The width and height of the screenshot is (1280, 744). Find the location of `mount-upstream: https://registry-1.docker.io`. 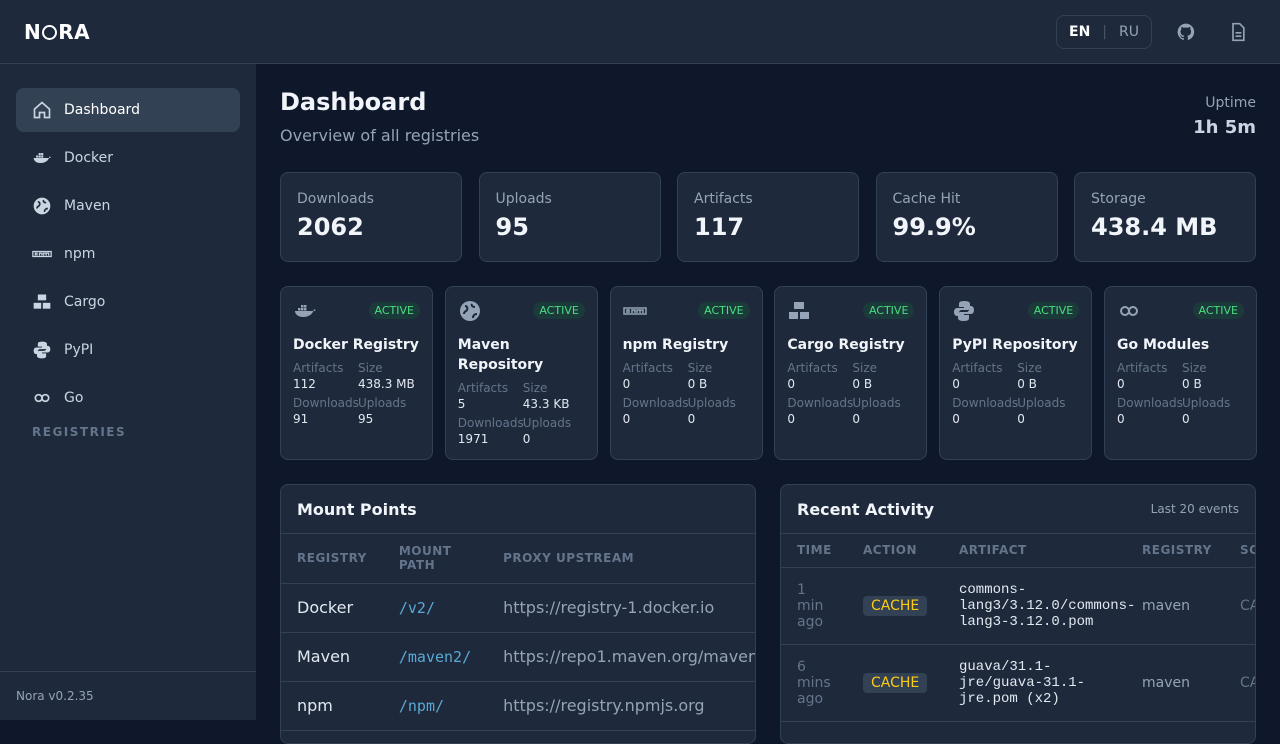

mount-upstream: https://registry-1.docker.io is located at coordinates (621, 608).